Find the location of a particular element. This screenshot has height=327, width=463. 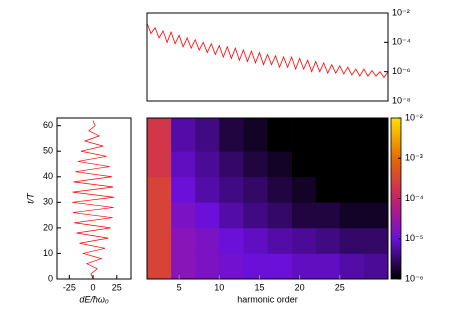

colorbar-tick-label: 10⁻³ is located at coordinates (414, 158).